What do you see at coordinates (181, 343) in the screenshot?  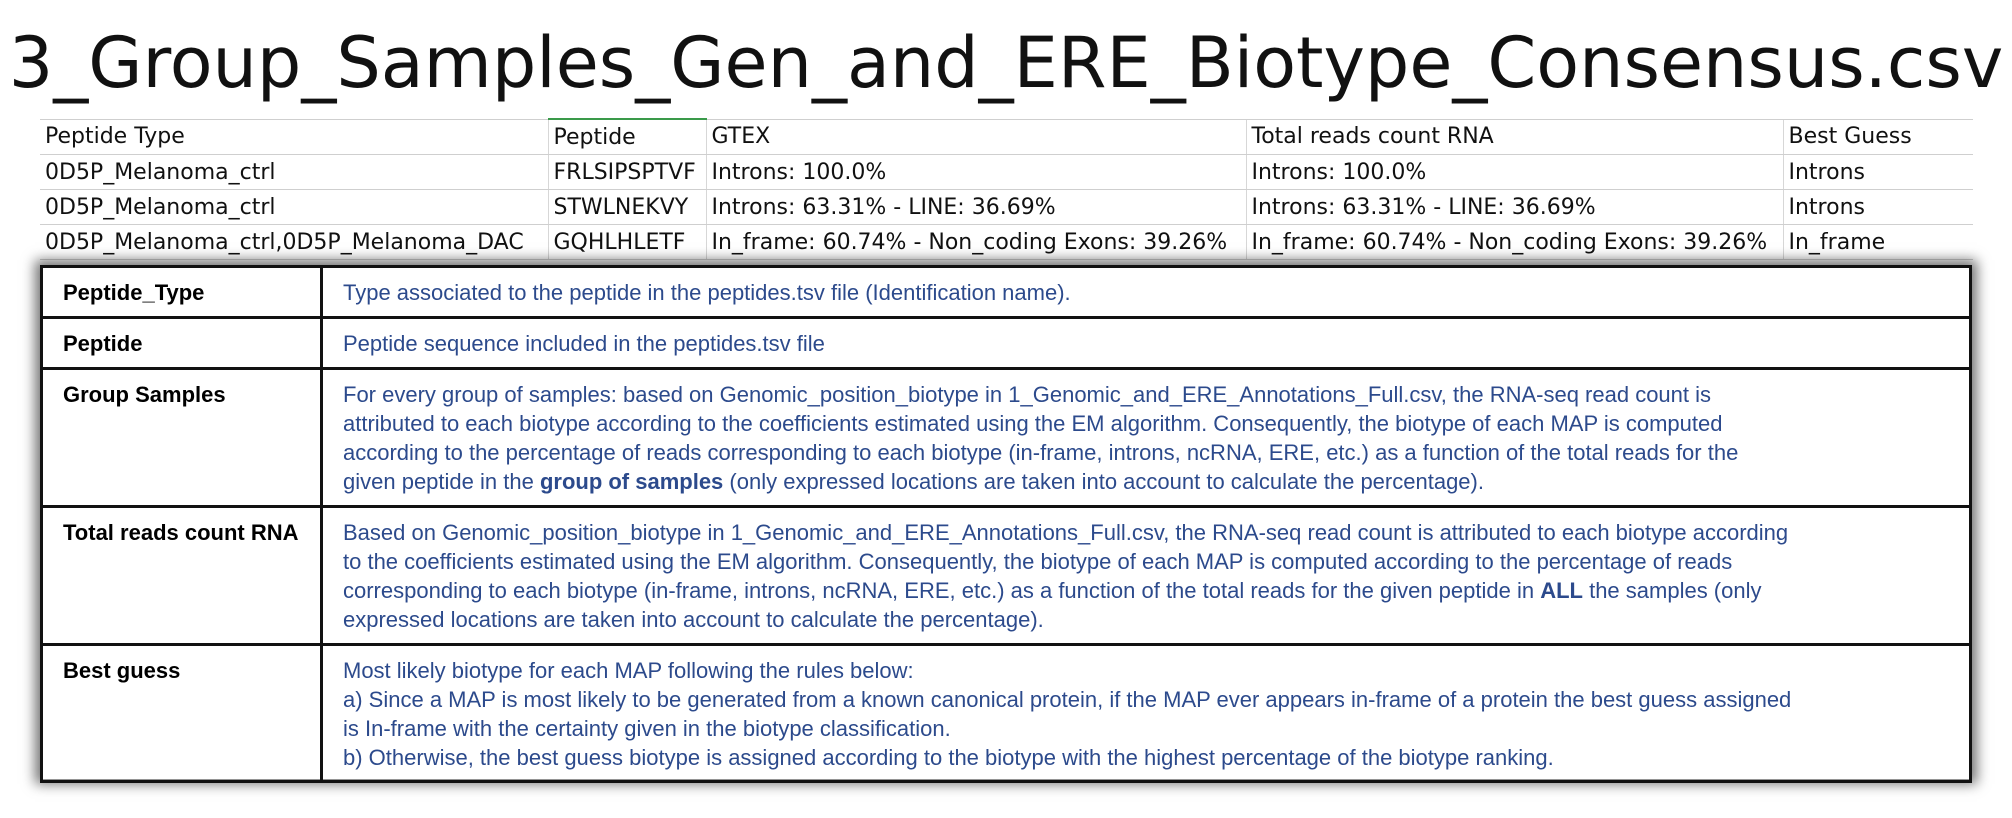 I see `term-label: Peptide` at bounding box center [181, 343].